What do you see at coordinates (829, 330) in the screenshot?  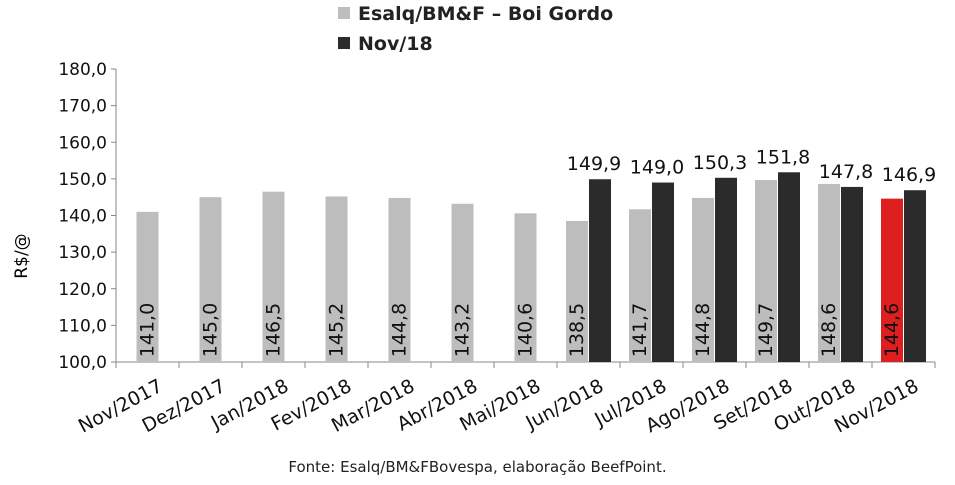 I see `data-label-esalq: 148,6` at bounding box center [829, 330].